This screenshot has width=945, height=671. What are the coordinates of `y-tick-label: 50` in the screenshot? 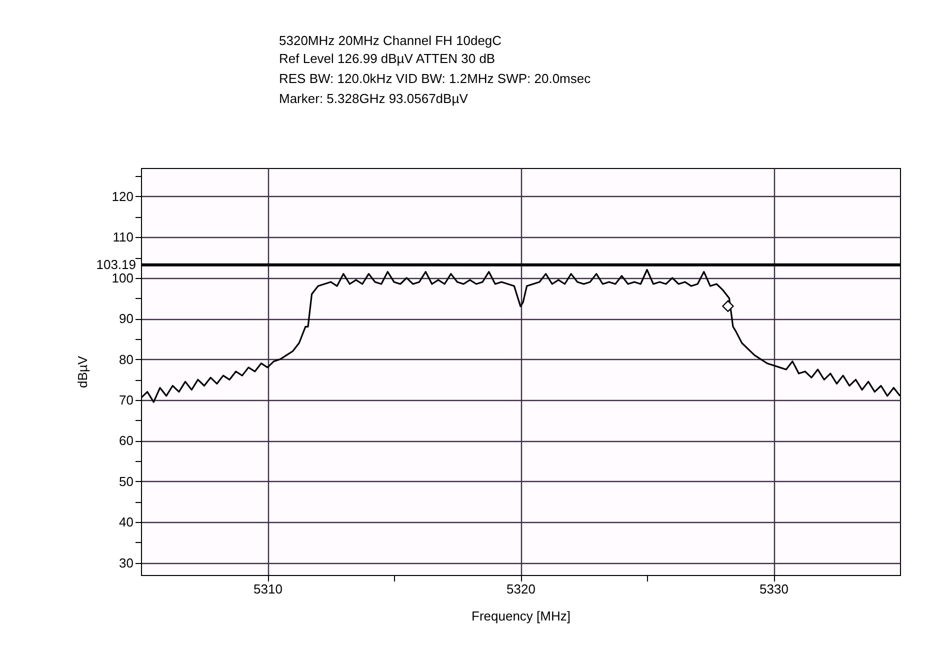 It's located at (126, 481).